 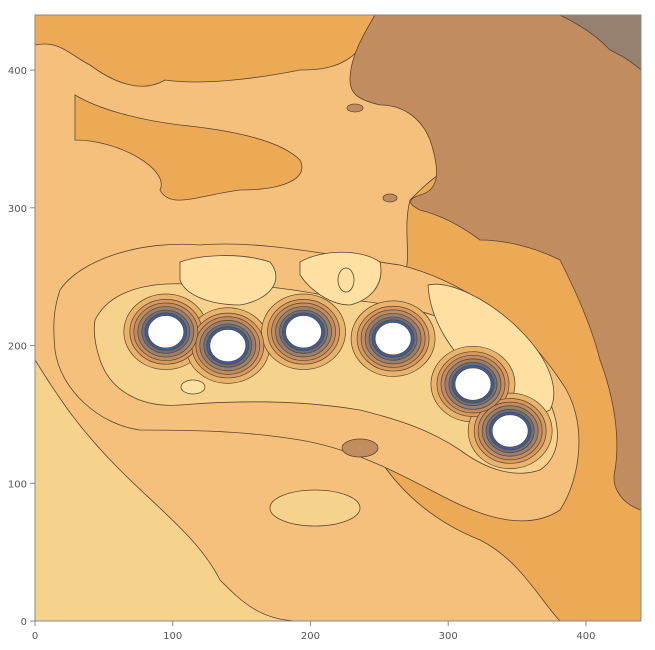 What do you see at coordinates (228, 280) in the screenshot?
I see `contour-ridge-inner` at bounding box center [228, 280].